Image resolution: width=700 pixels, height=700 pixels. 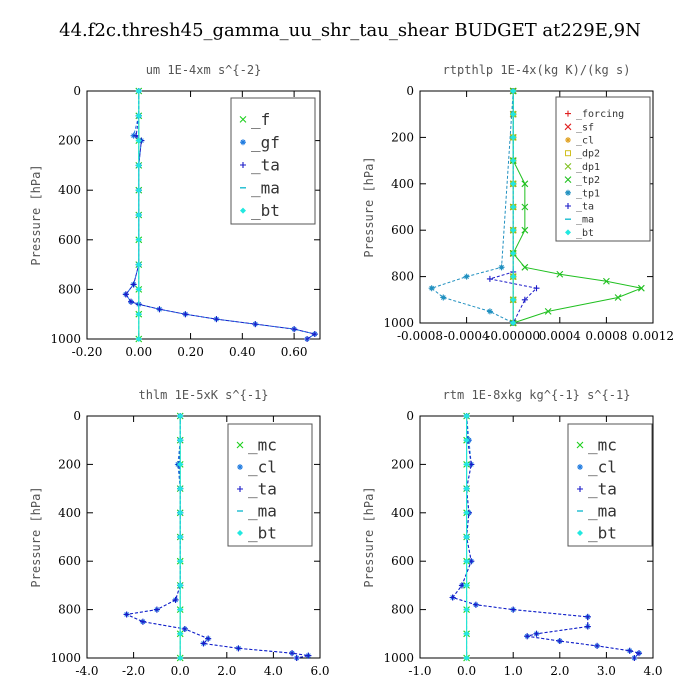 What do you see at coordinates (419, 671) in the screenshot?
I see `x-tick-label: -1.0` at bounding box center [419, 671].